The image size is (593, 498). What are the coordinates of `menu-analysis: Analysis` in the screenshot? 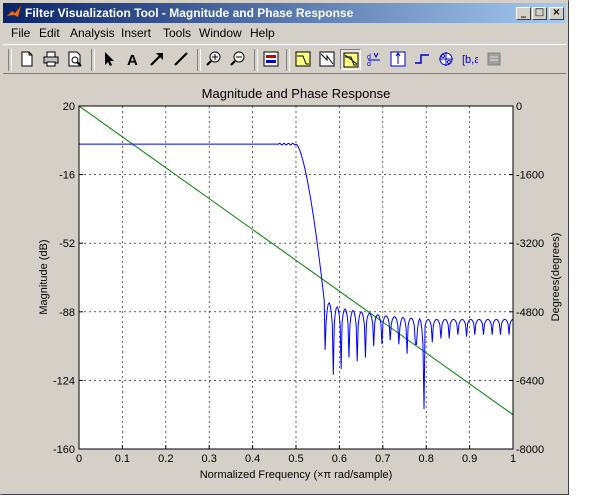 It's located at (92, 33).